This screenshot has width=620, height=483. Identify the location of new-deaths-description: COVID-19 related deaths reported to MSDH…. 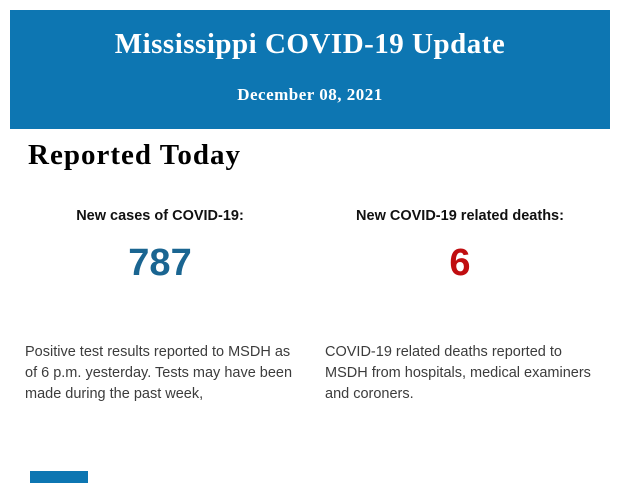
(458, 373).